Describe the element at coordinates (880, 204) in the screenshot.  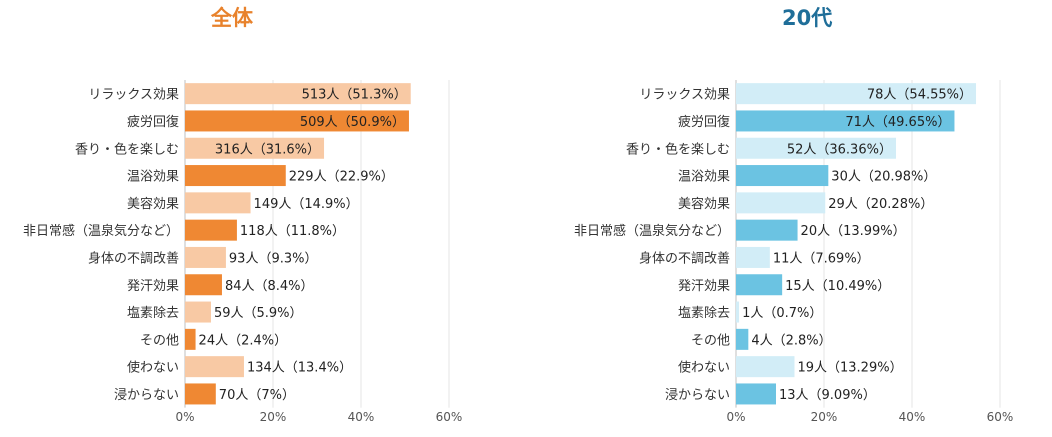
I see `data-label: 29人（20.28%）` at that location.